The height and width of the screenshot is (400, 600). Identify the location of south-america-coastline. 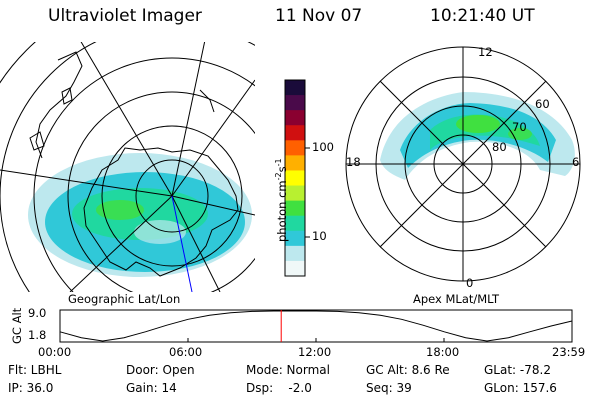
(59, 105).